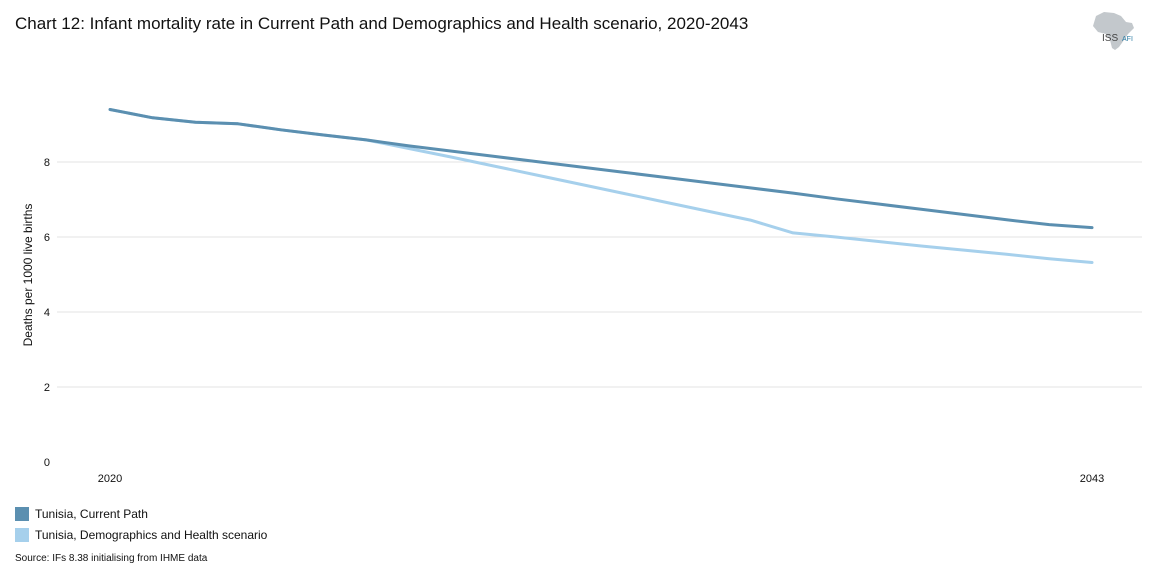  Describe the element at coordinates (47, 463) in the screenshot. I see `y-tick-label: 0` at that location.